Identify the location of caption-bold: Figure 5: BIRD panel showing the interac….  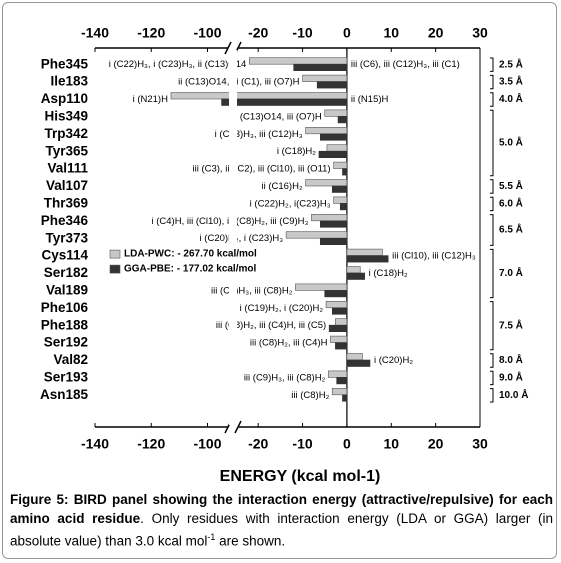
(281, 509).